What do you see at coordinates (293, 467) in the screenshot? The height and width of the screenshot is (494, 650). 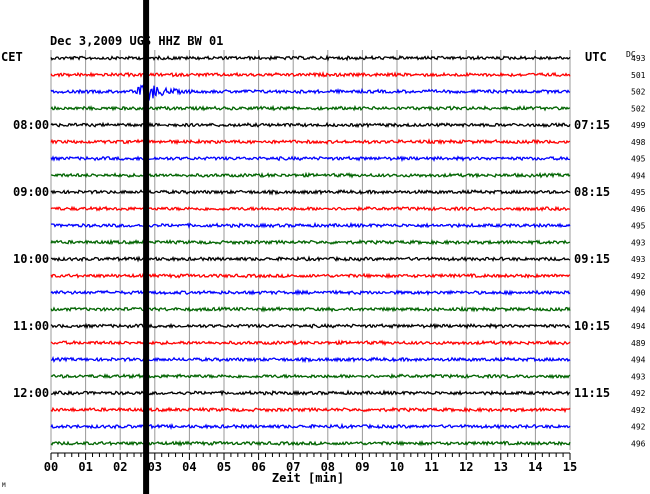 I see `x-tick-label: 07` at bounding box center [293, 467].